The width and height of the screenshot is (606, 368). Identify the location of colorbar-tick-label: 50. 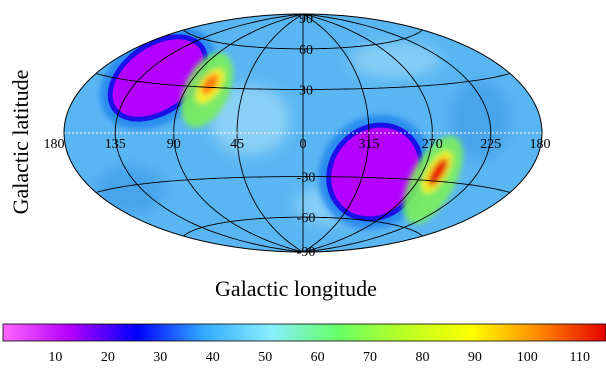
(265, 357).